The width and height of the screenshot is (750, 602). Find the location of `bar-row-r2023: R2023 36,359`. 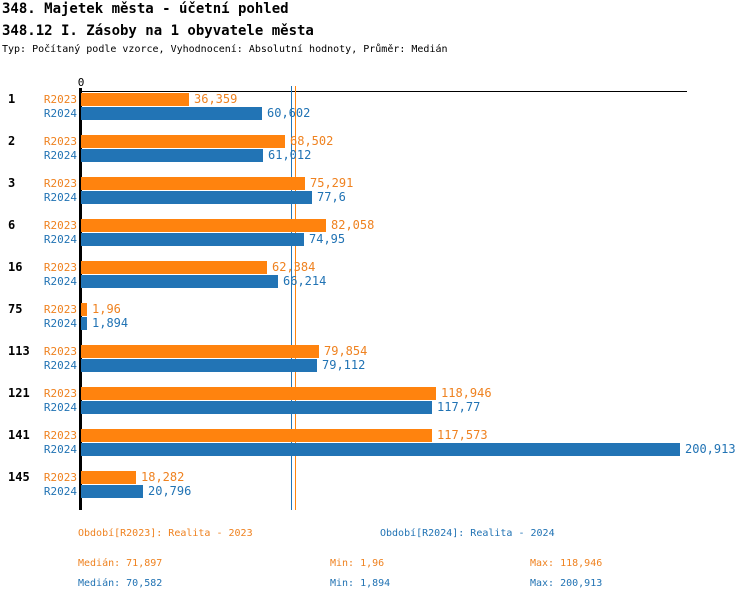

bar-row-r2023: R2023 36,359 is located at coordinates (375, 99).